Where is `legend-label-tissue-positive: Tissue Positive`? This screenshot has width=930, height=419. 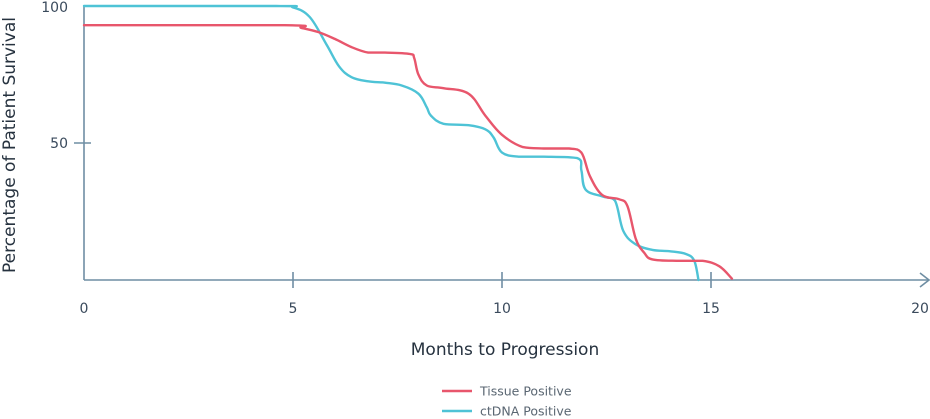 legend-label-tissue-positive: Tissue Positive is located at coordinates (525, 391).